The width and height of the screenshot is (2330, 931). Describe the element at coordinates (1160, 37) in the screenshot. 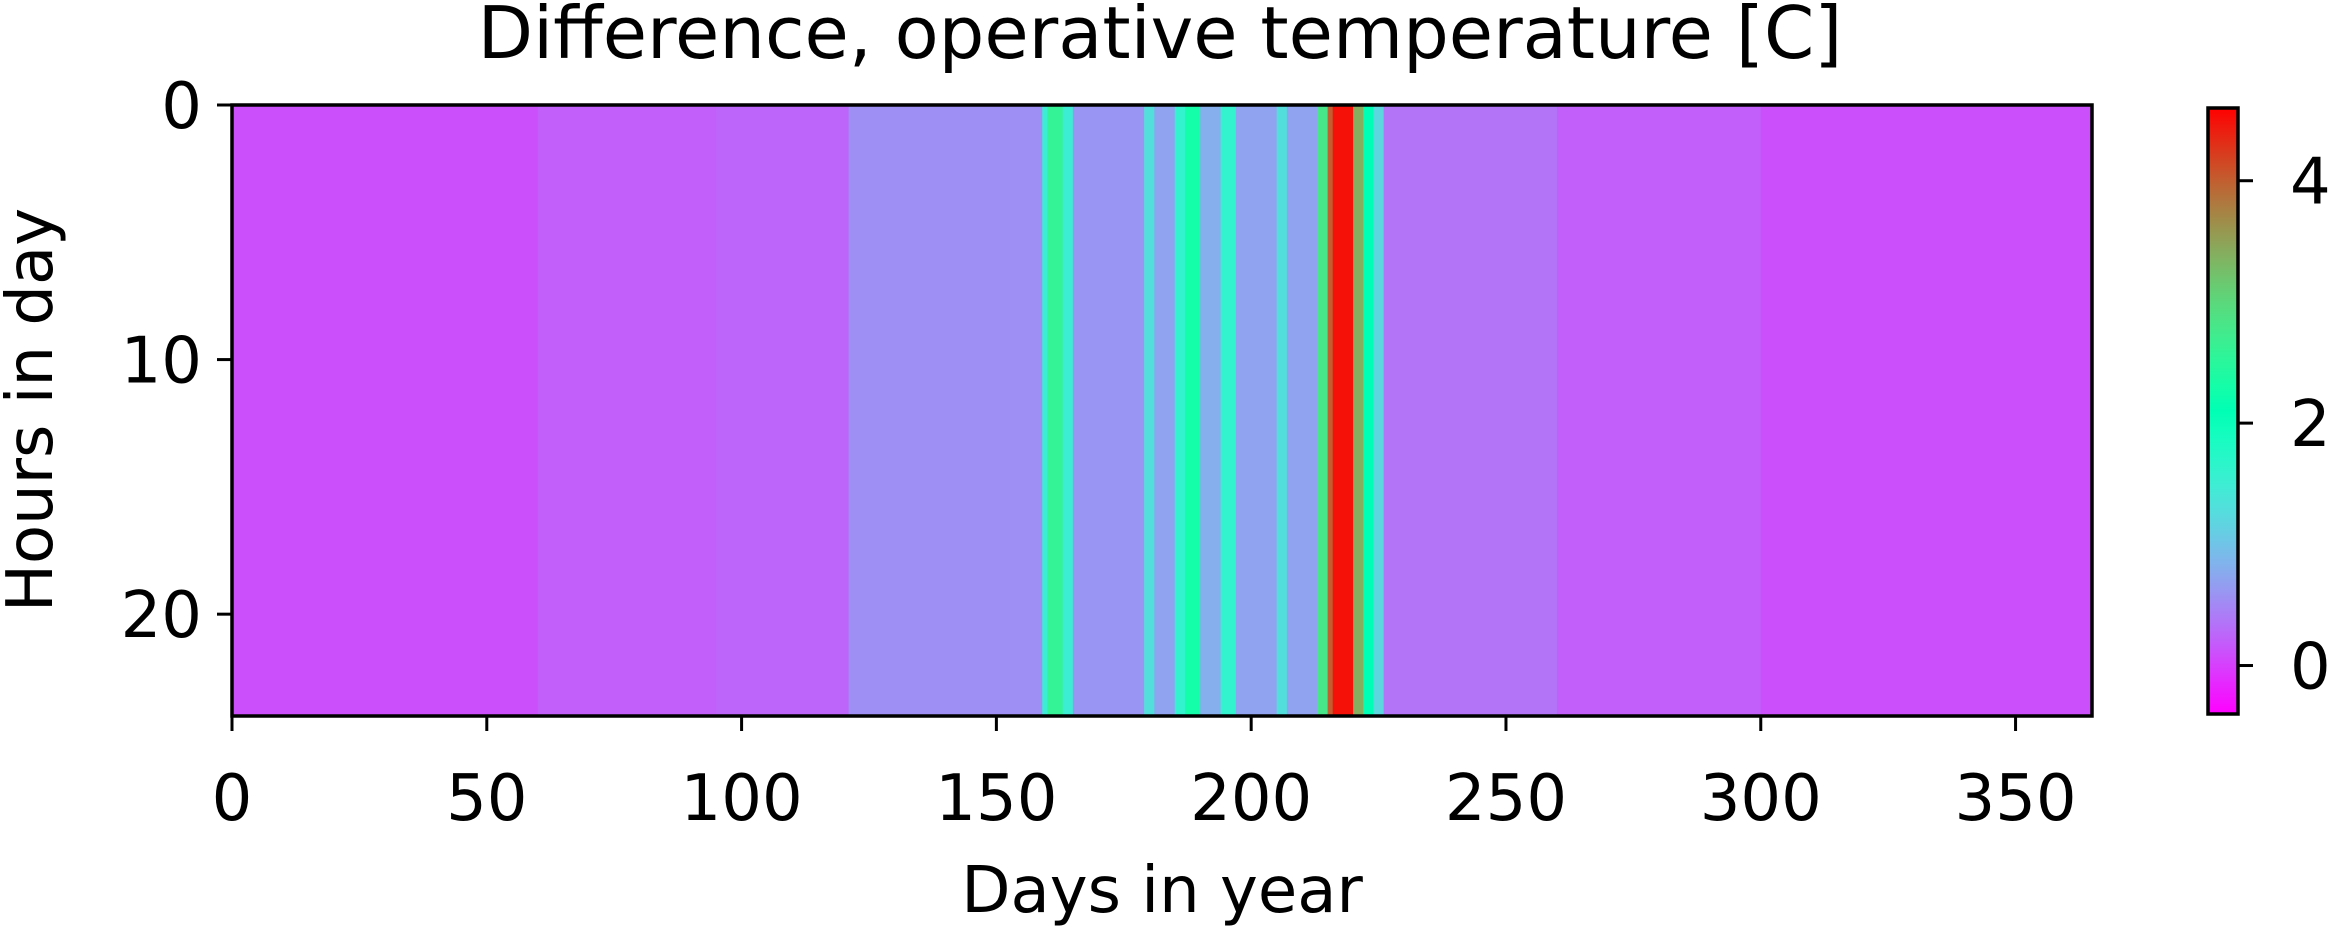

I see `chart-title: Difference, operative temperature [C]` at that location.